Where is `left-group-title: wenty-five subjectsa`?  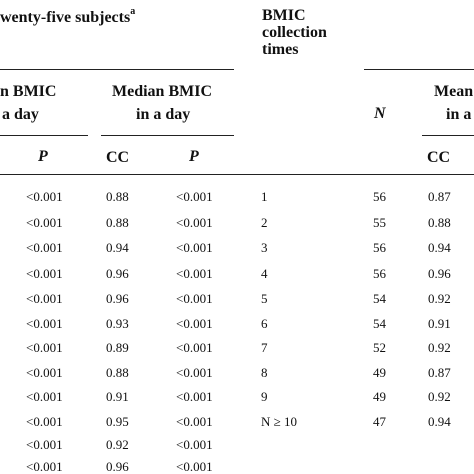
left-group-title: wenty-five subjectsa is located at coordinates (67, 16).